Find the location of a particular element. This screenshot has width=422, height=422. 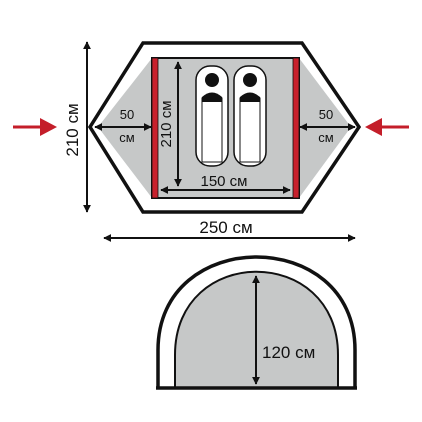

inner-depth-label: 210 см is located at coordinates (166, 123).